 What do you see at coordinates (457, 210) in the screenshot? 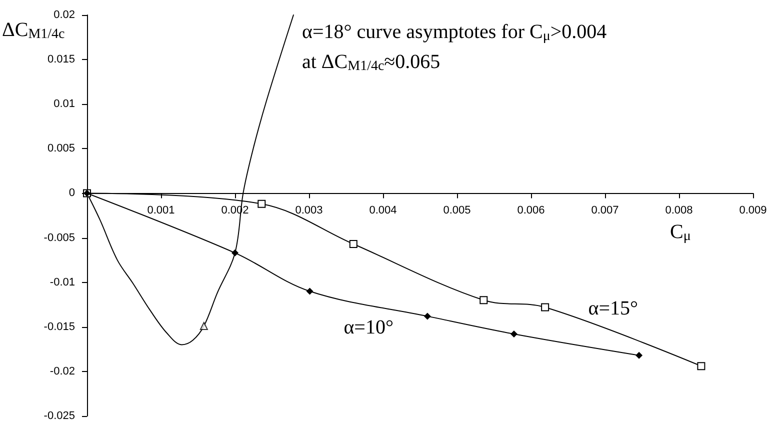
I see `x-tick-label: 0.005` at bounding box center [457, 210].